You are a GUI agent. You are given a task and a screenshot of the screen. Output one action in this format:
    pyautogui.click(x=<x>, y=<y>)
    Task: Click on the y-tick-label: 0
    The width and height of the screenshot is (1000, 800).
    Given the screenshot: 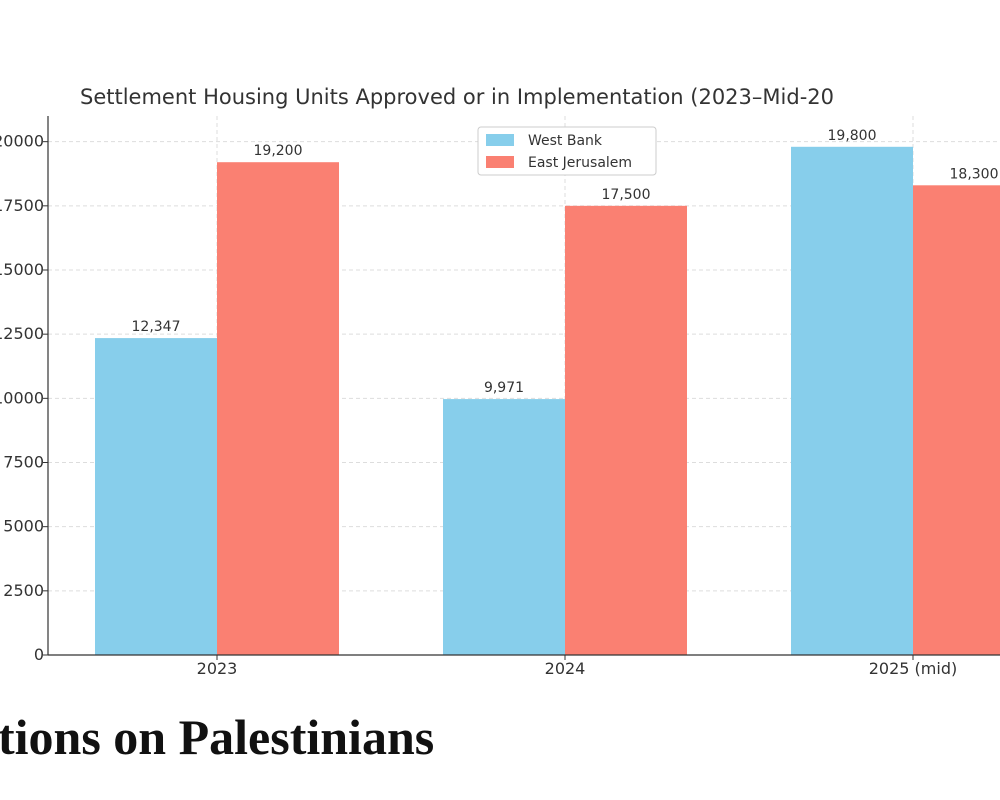 What is the action you would take?
    pyautogui.click(x=39, y=654)
    